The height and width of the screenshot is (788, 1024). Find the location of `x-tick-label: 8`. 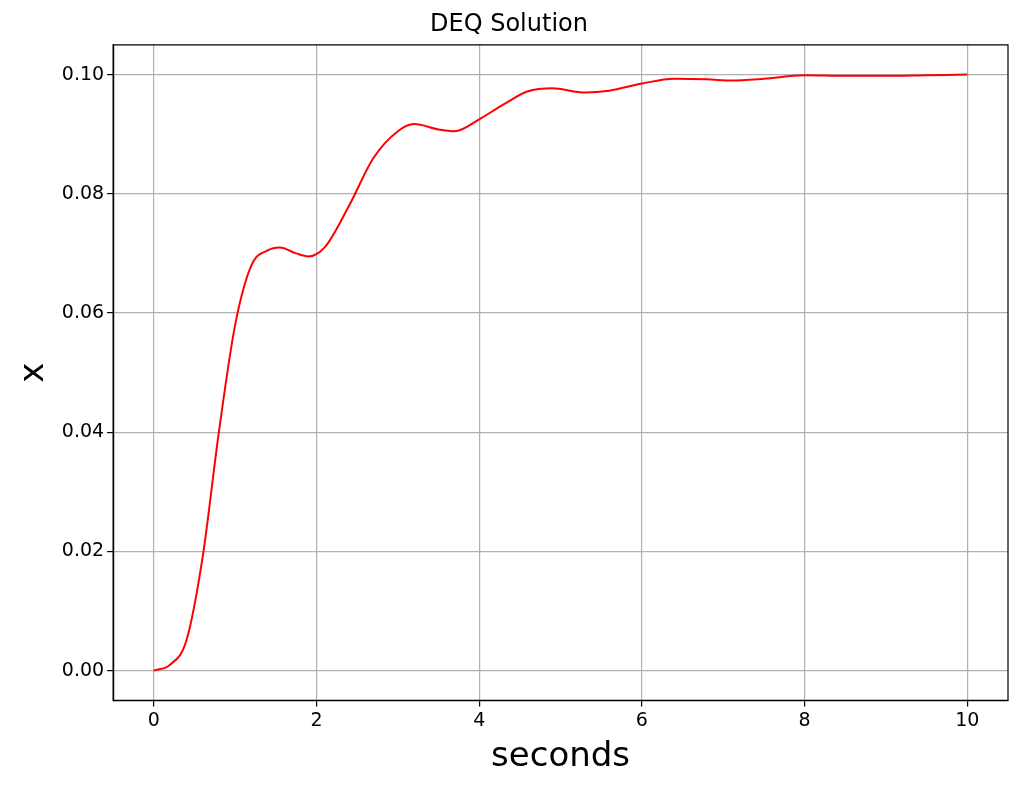

x-tick-label: 8 is located at coordinates (804, 718).